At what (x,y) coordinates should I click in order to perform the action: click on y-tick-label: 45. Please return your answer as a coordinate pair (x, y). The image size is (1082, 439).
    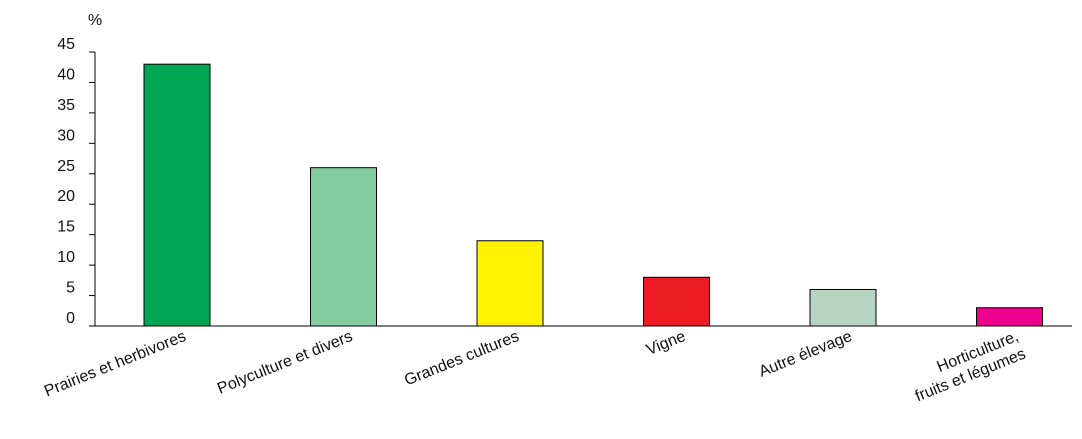
    Looking at the image, I should click on (66, 44).